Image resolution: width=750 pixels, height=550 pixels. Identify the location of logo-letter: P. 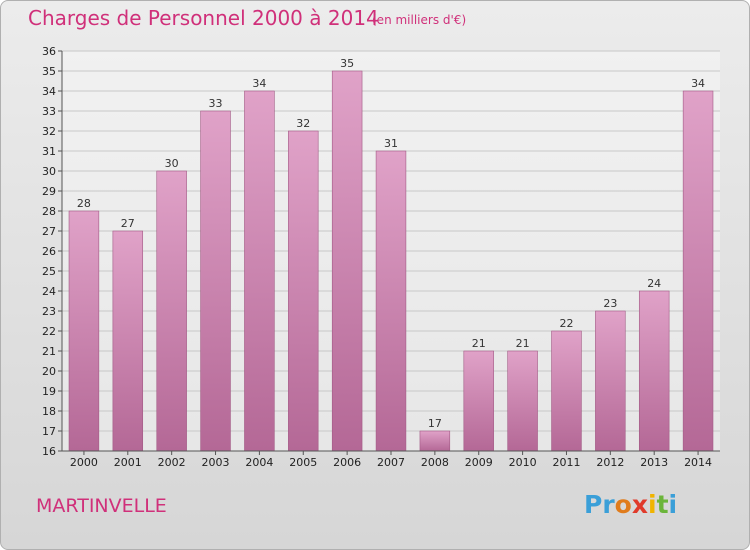
(593, 504).